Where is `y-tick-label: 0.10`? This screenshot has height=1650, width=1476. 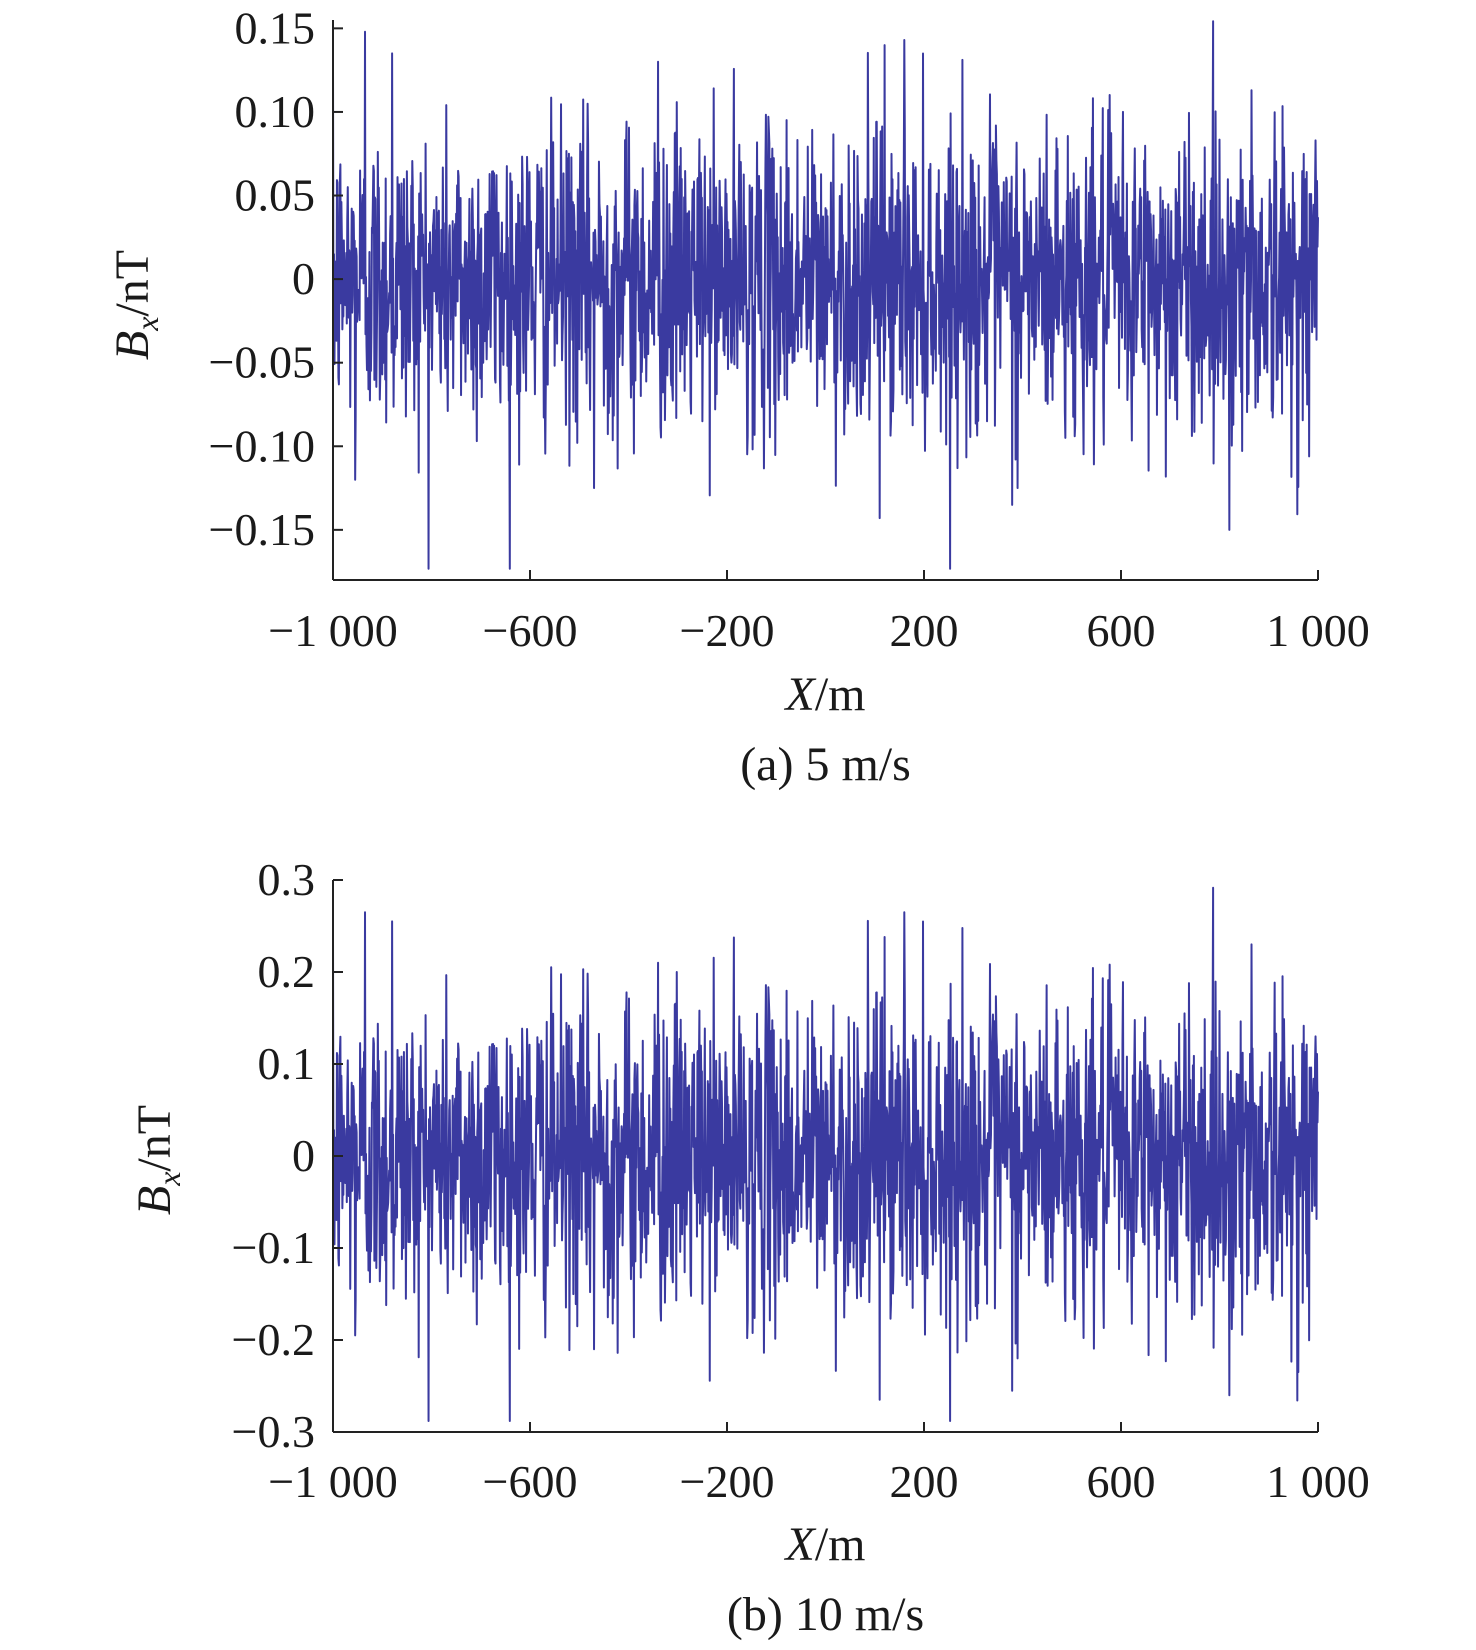
y-tick-label: 0.10 is located at coordinates (275, 111).